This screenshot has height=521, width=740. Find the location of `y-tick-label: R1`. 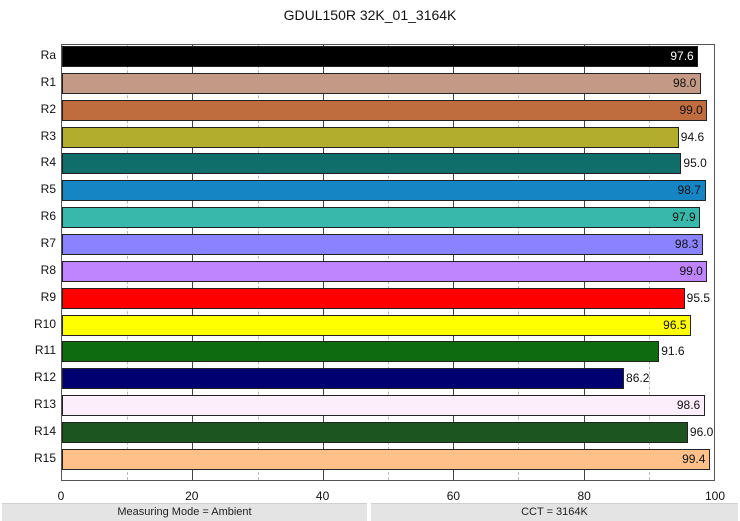

y-tick-label: R1 is located at coordinates (48, 81).